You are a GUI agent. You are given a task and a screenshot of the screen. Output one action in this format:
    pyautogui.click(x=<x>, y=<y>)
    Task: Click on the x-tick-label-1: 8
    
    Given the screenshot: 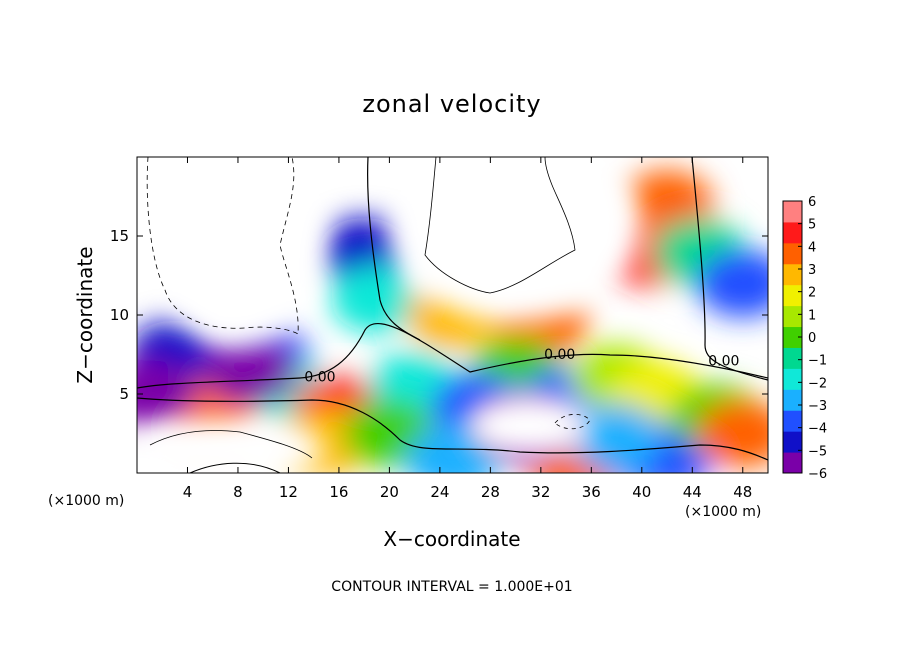 What is the action you would take?
    pyautogui.click(x=238, y=492)
    